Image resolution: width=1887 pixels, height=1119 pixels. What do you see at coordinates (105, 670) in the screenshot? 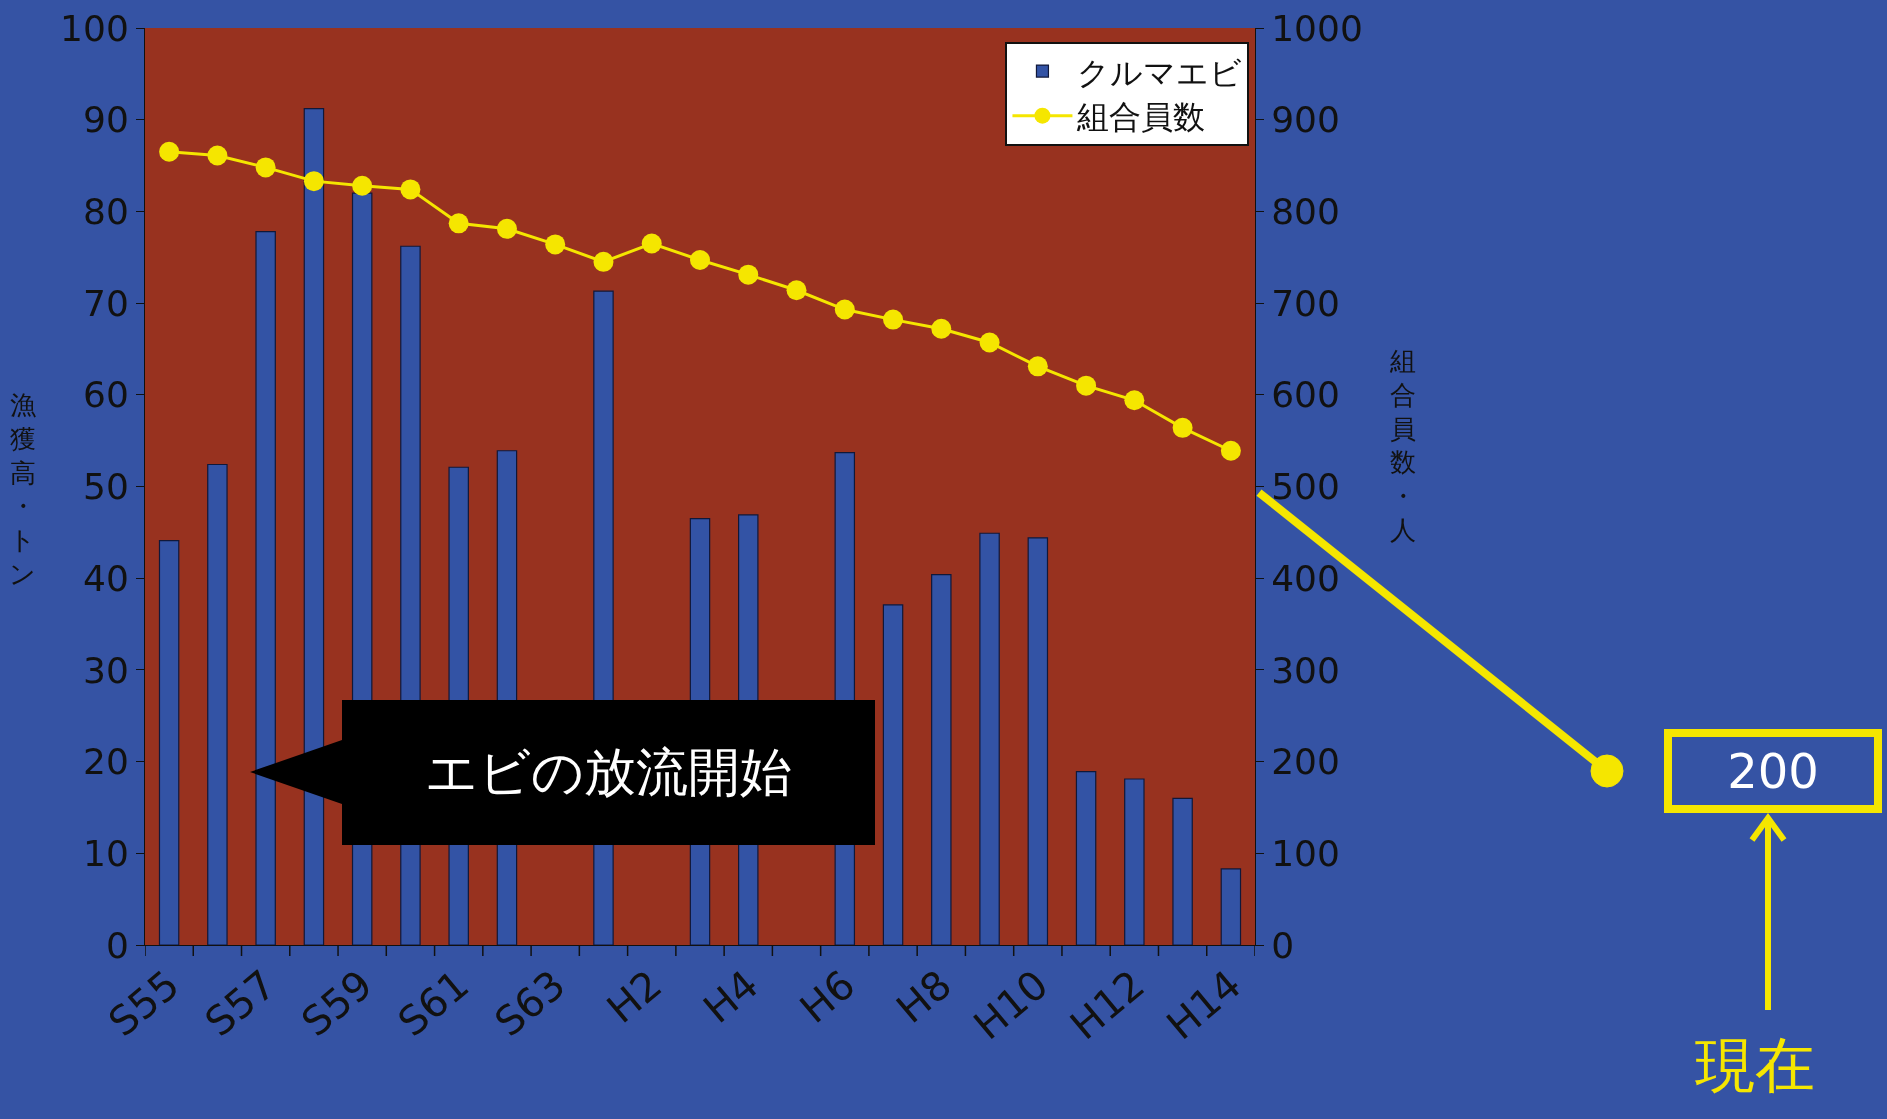
I see `y-tick-label: 30` at bounding box center [105, 670].